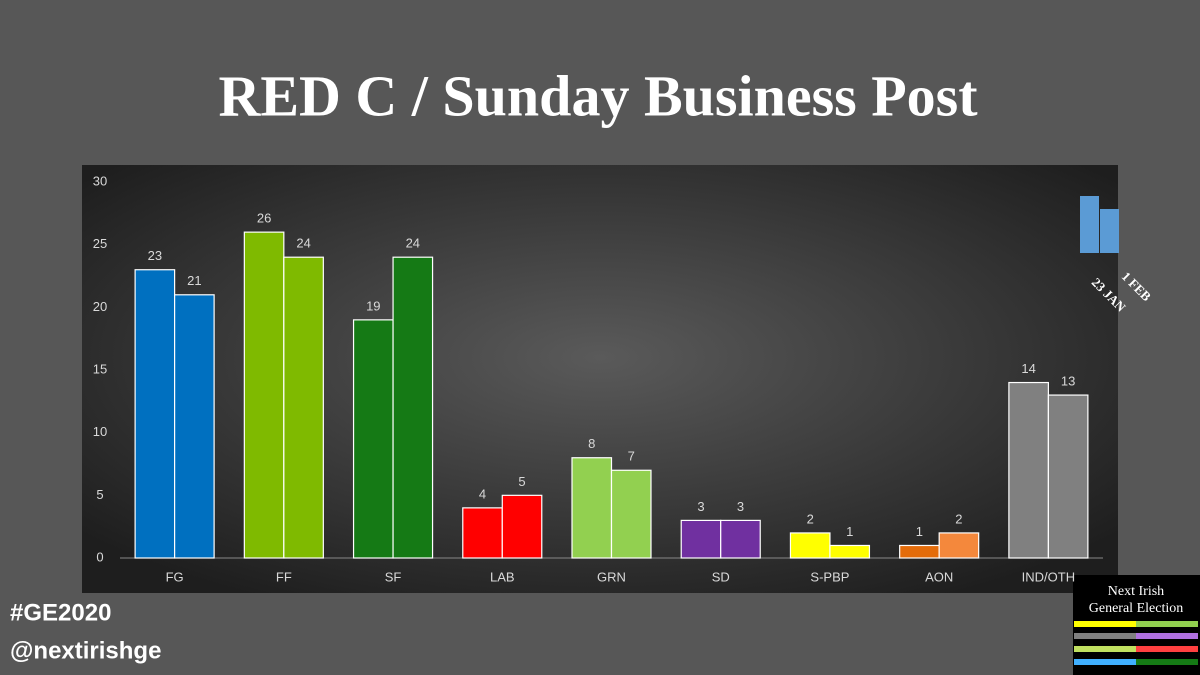 The image size is (1200, 675). Describe the element at coordinates (373, 305) in the screenshot. I see `data-label: 19` at that location.